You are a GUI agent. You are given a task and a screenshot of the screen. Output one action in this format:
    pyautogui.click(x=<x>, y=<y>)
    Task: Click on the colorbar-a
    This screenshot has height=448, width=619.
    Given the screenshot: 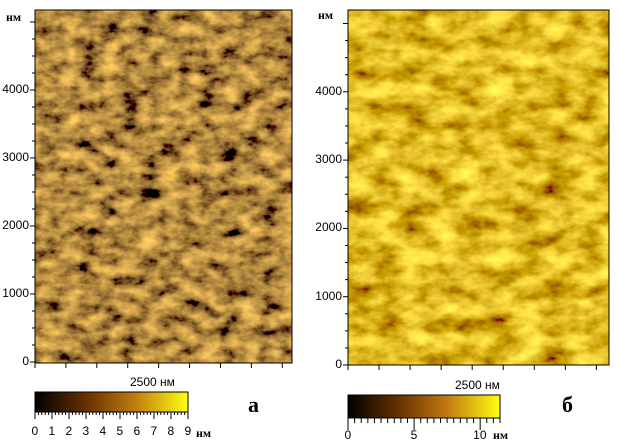 What is the action you would take?
    pyautogui.click(x=111, y=402)
    